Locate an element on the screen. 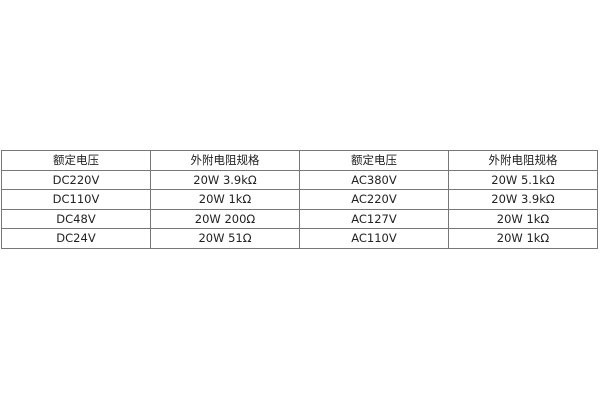 This screenshot has width=600, height=400. ac-voltage-cell: AC127V is located at coordinates (374, 218).